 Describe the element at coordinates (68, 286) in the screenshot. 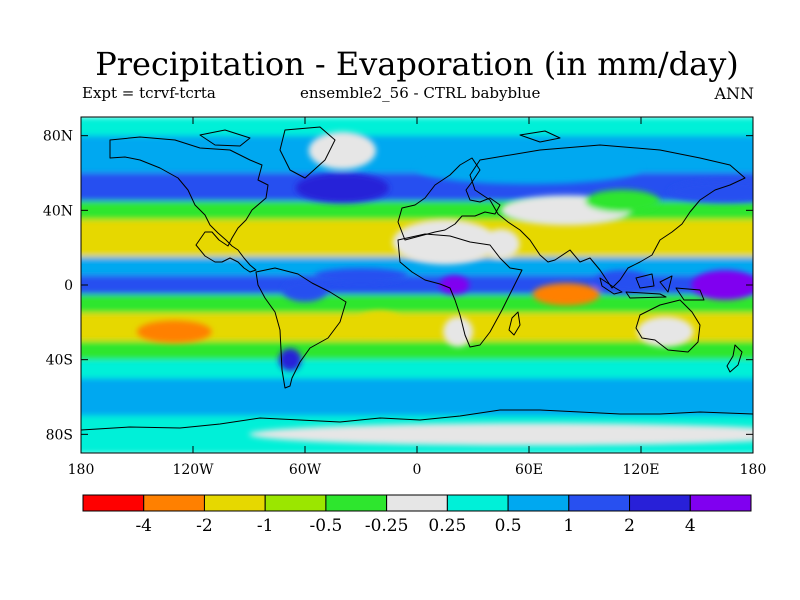

I see `y-tick-label: 0` at that location.